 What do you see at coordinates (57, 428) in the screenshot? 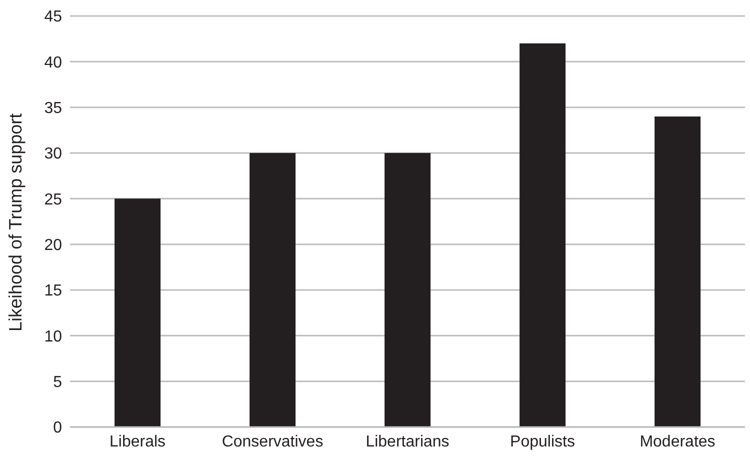
I see `y-tick-label: 0` at bounding box center [57, 428].